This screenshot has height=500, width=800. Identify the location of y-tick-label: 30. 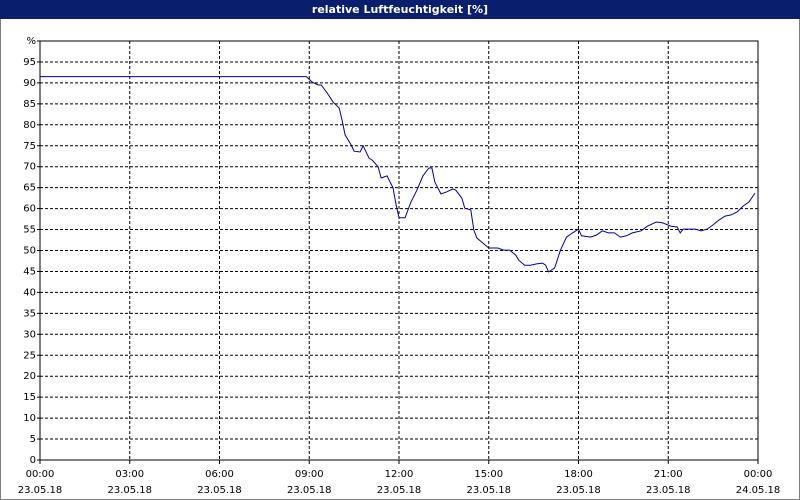
(29, 334).